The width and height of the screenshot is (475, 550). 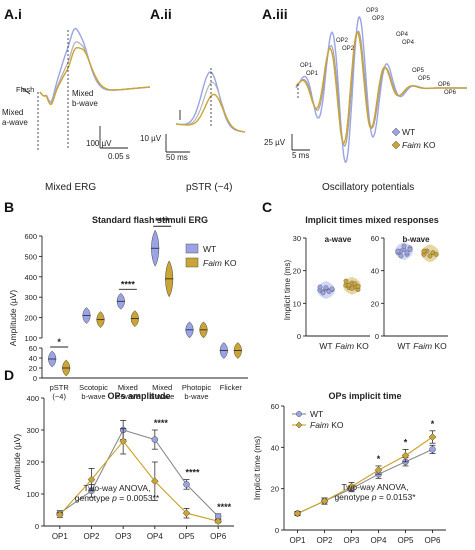 I want to click on chart-d1-ytick-label: 200, so click(x=32, y=462).